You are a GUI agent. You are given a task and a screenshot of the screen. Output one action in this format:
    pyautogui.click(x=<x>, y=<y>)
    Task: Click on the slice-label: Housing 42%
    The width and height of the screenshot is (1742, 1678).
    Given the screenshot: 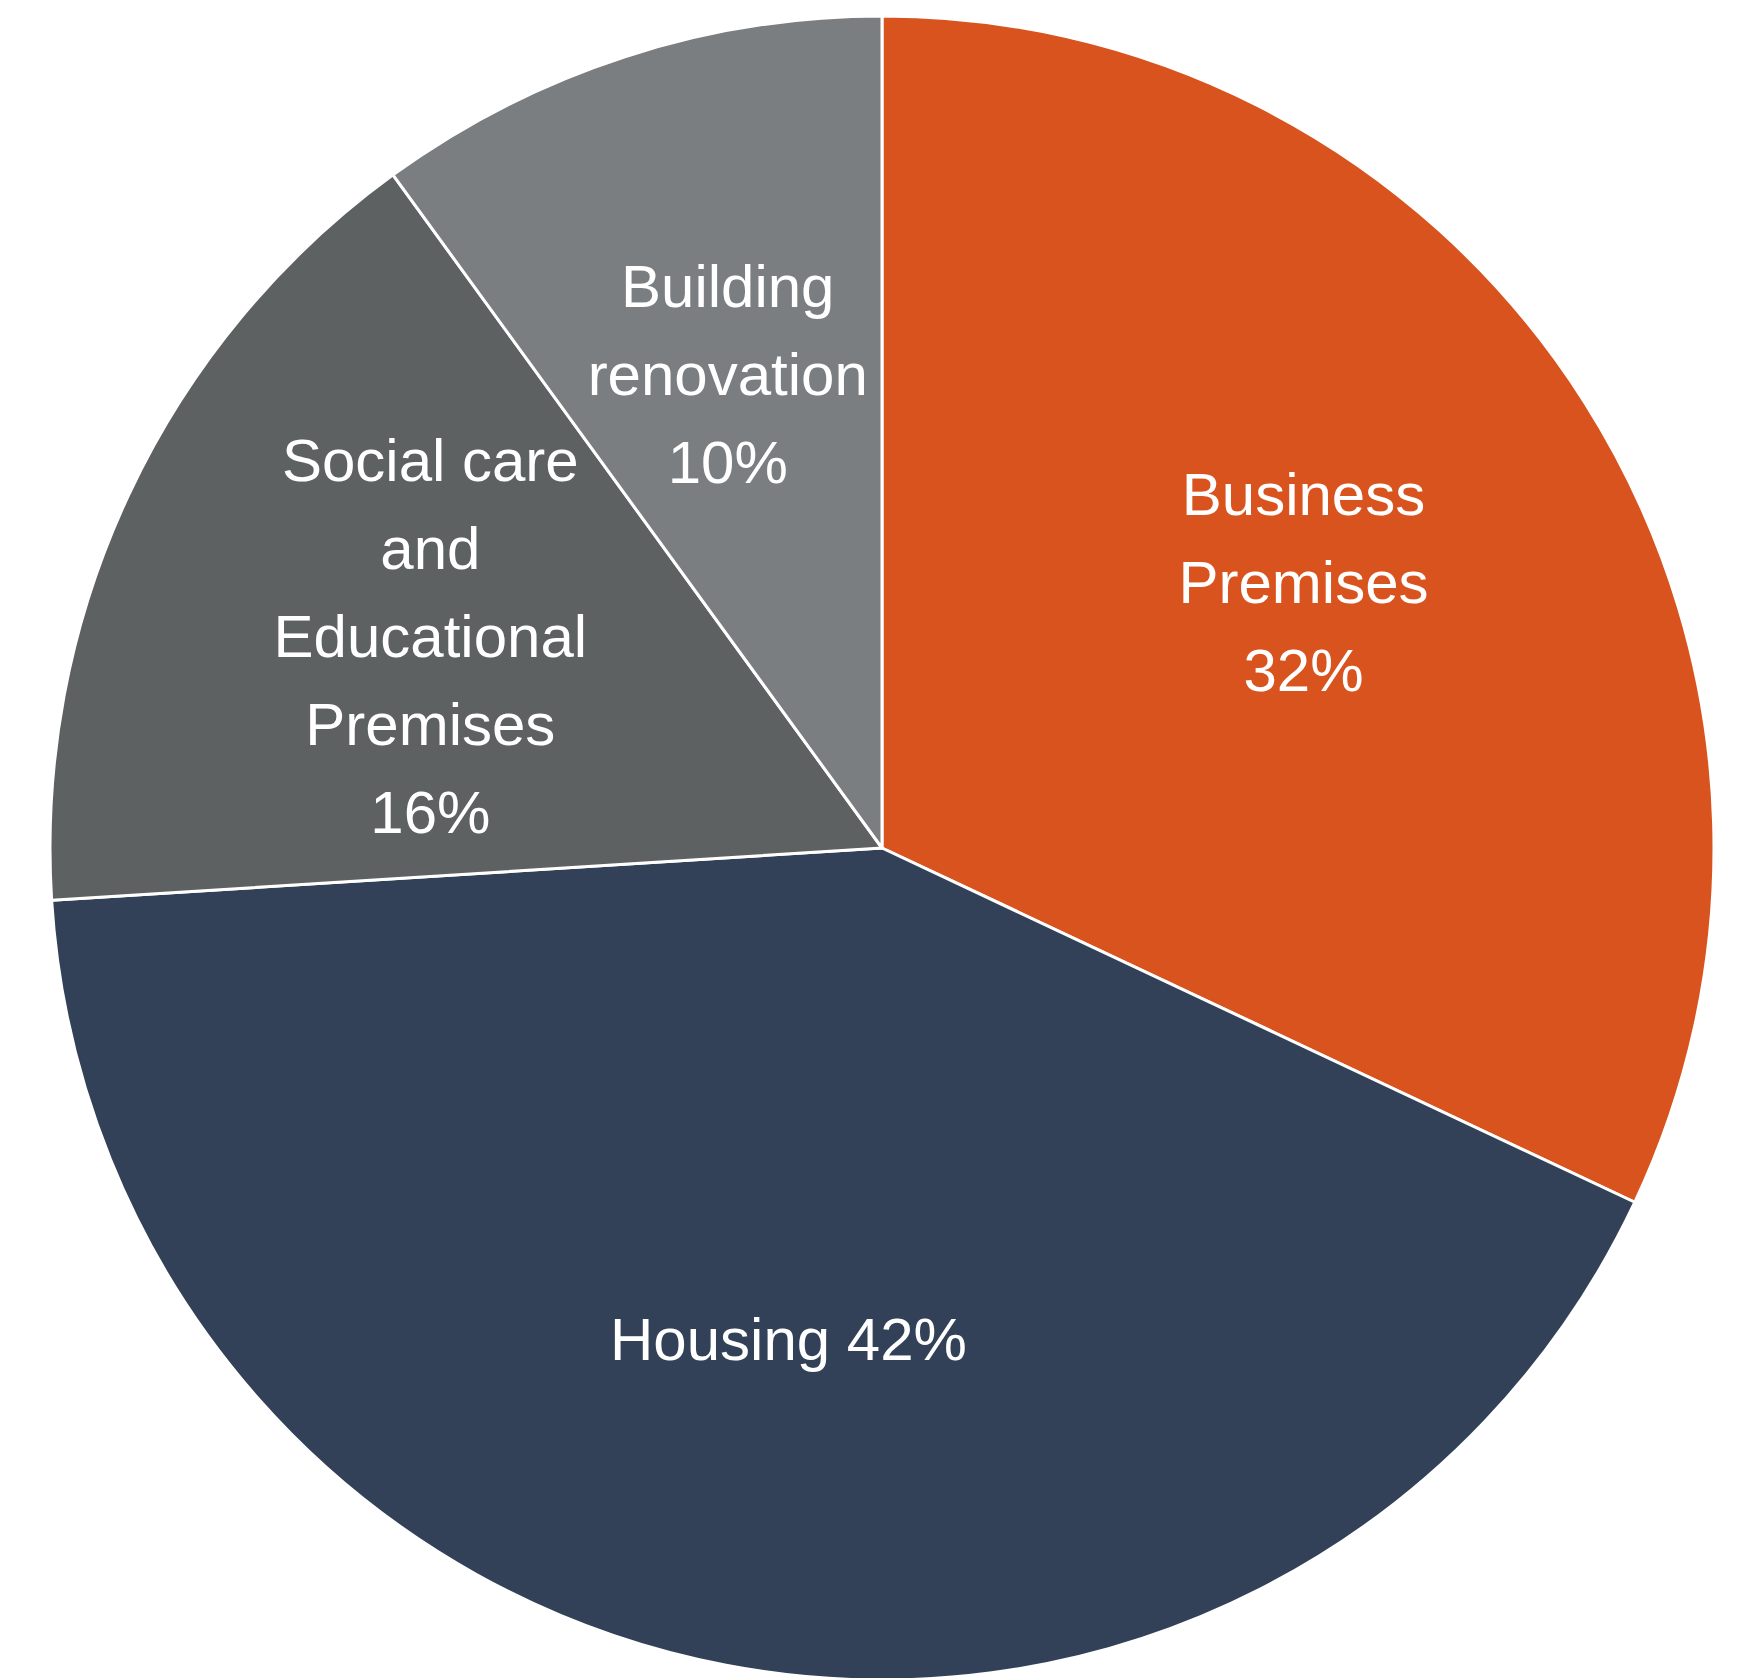 What is the action you would take?
    pyautogui.click(x=788, y=1340)
    